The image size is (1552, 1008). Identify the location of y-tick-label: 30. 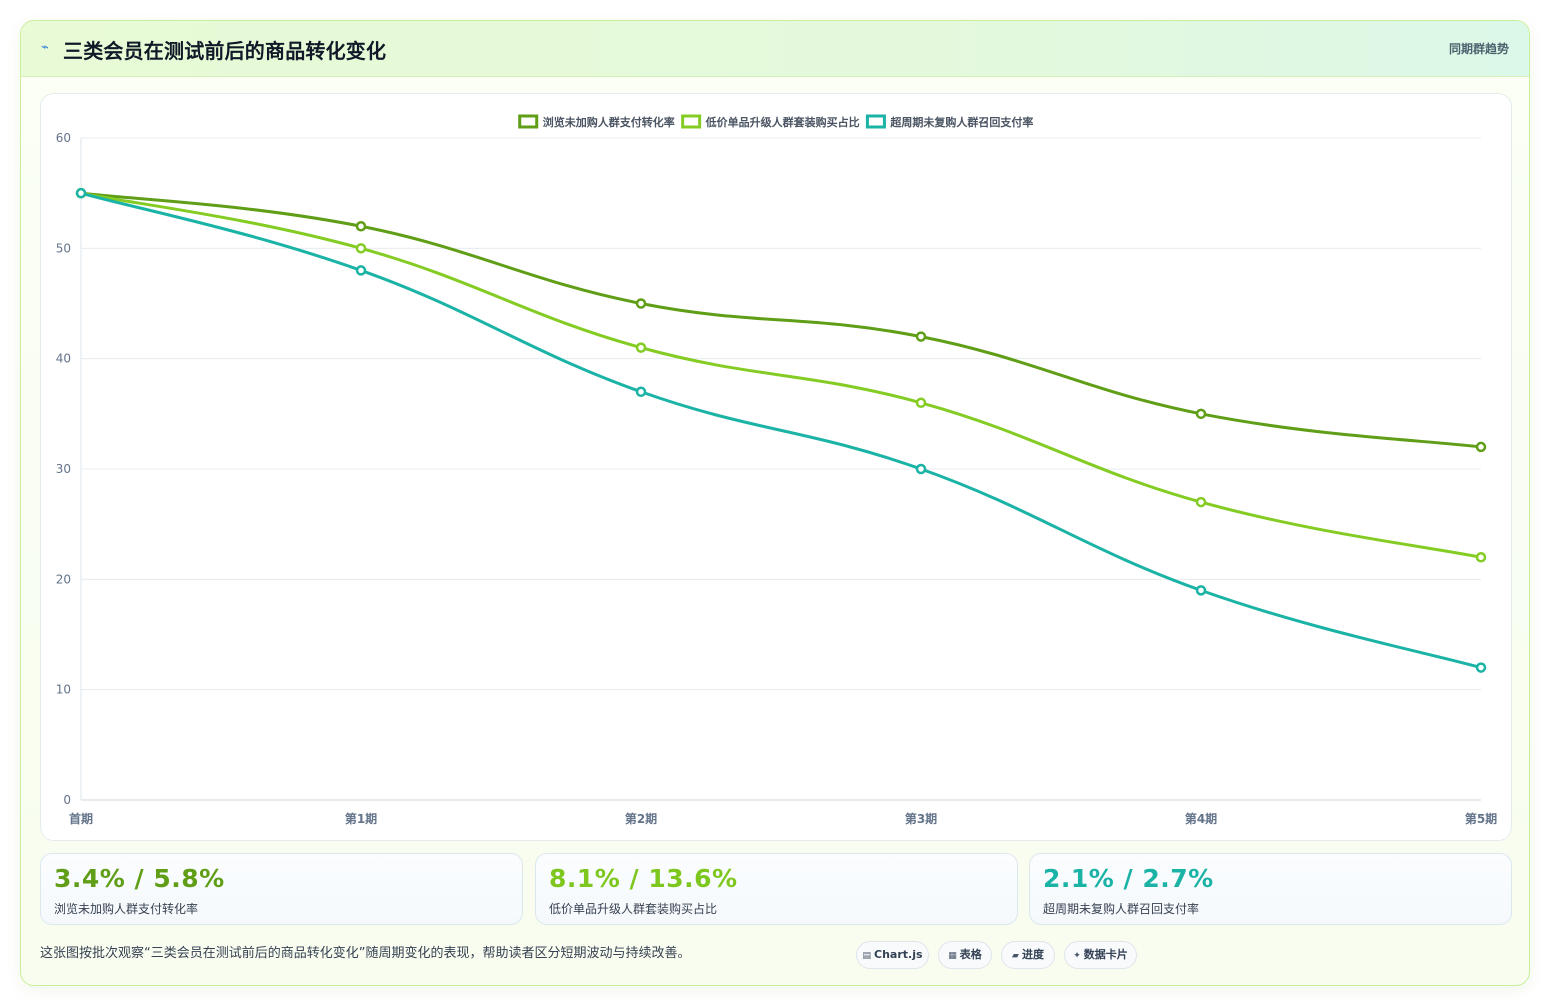
(63, 469).